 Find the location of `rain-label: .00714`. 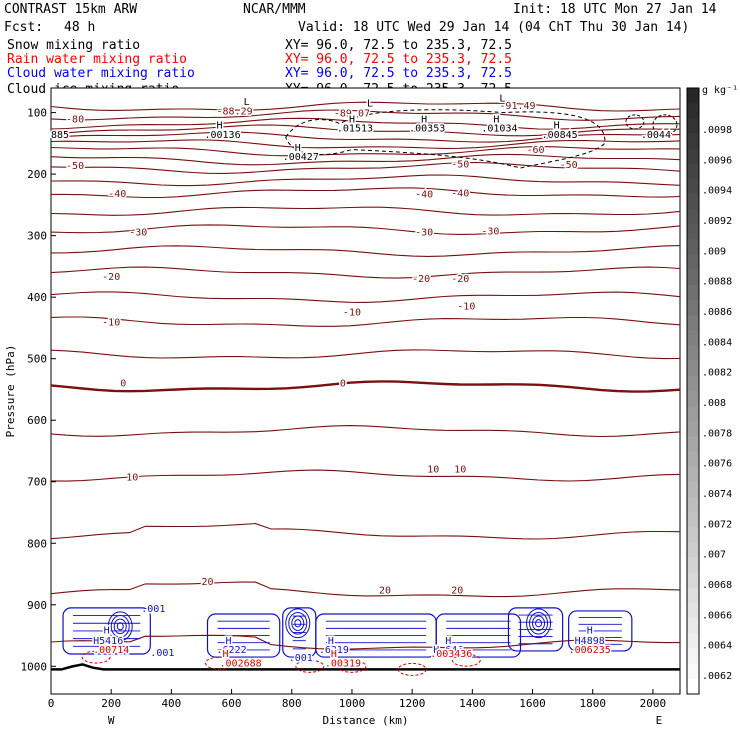

rain-label: .00714 is located at coordinates (111, 650).